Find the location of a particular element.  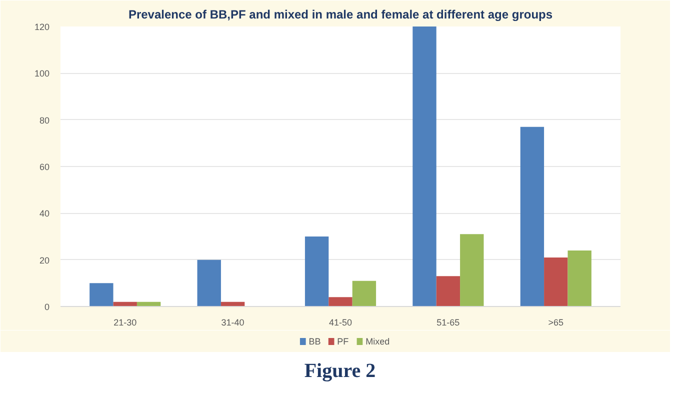

caption: Figure 2 is located at coordinates (340, 371).